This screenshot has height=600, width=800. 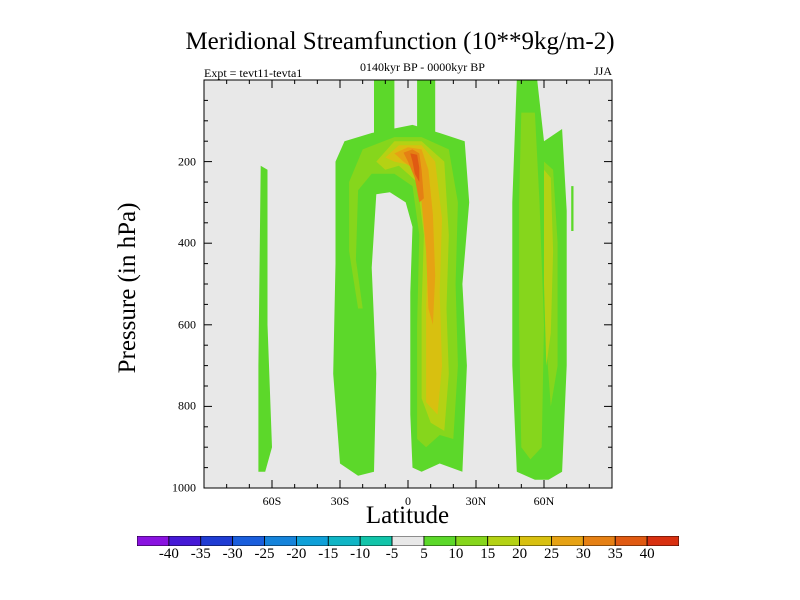 What do you see at coordinates (544, 501) in the screenshot?
I see `x-tick-label: 60N` at bounding box center [544, 501].